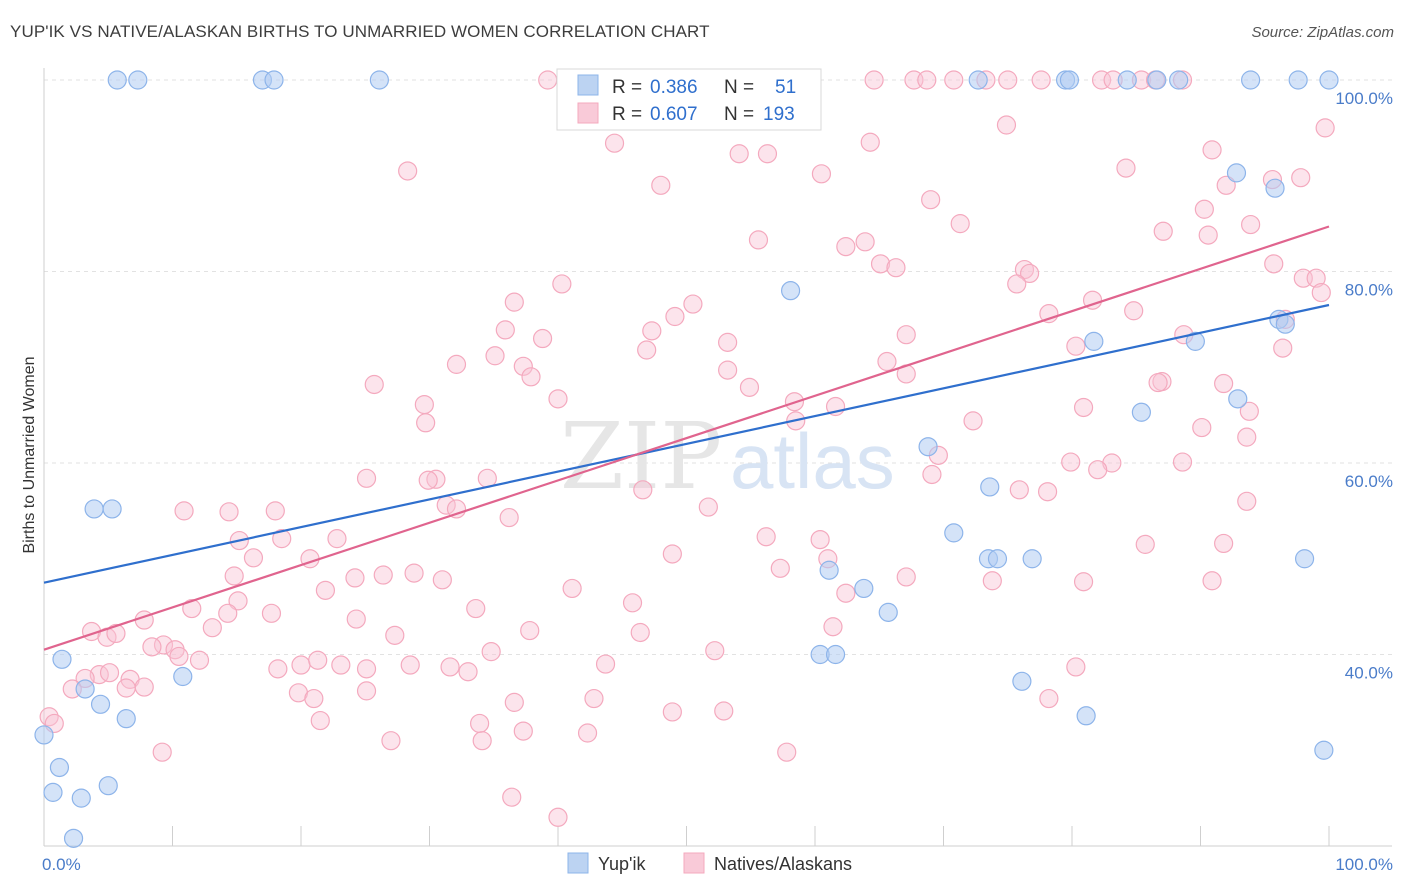 The image size is (1406, 892). What do you see at coordinates (779, 114) in the screenshot?
I see `legend-n-value-2: 193` at bounding box center [779, 114].